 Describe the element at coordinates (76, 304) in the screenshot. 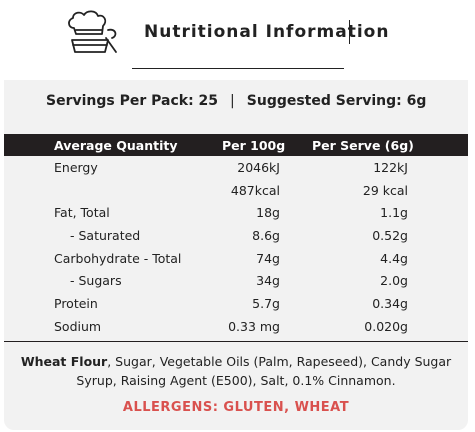

I see `row-label: Protein` at that location.